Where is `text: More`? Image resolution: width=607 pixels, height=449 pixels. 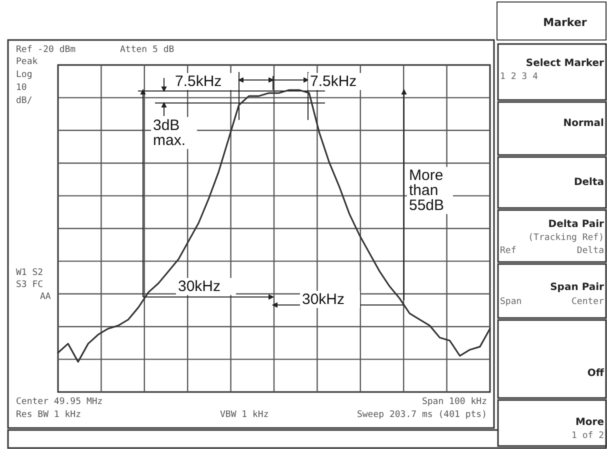 text: More is located at coordinates (589, 422).